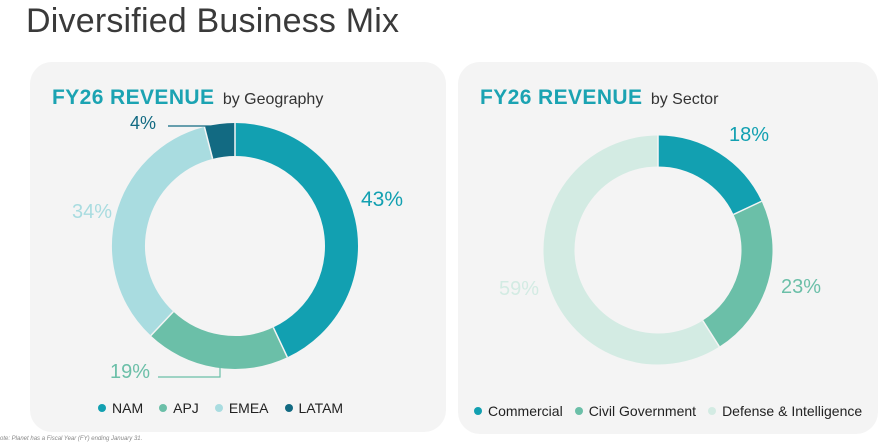  What do you see at coordinates (749, 135) in the screenshot?
I see `sector-label-commercial: 18%` at bounding box center [749, 135].